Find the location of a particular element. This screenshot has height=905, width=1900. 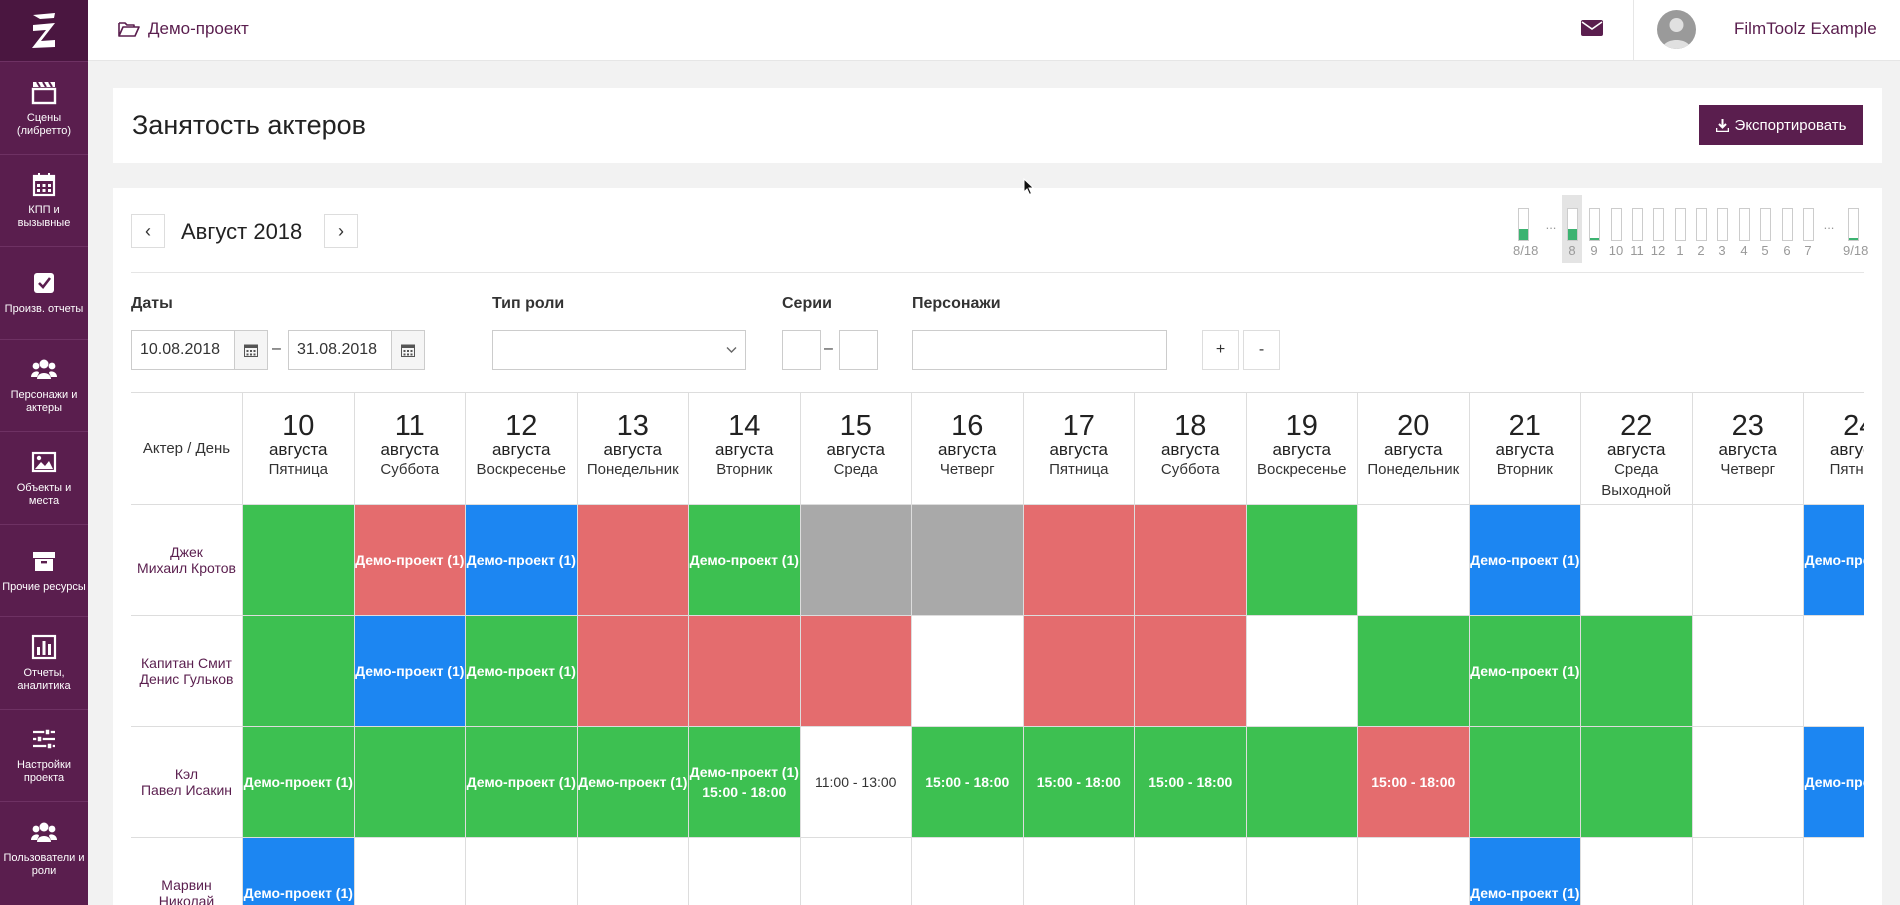

prev-month-button: ‹ is located at coordinates (148, 231).